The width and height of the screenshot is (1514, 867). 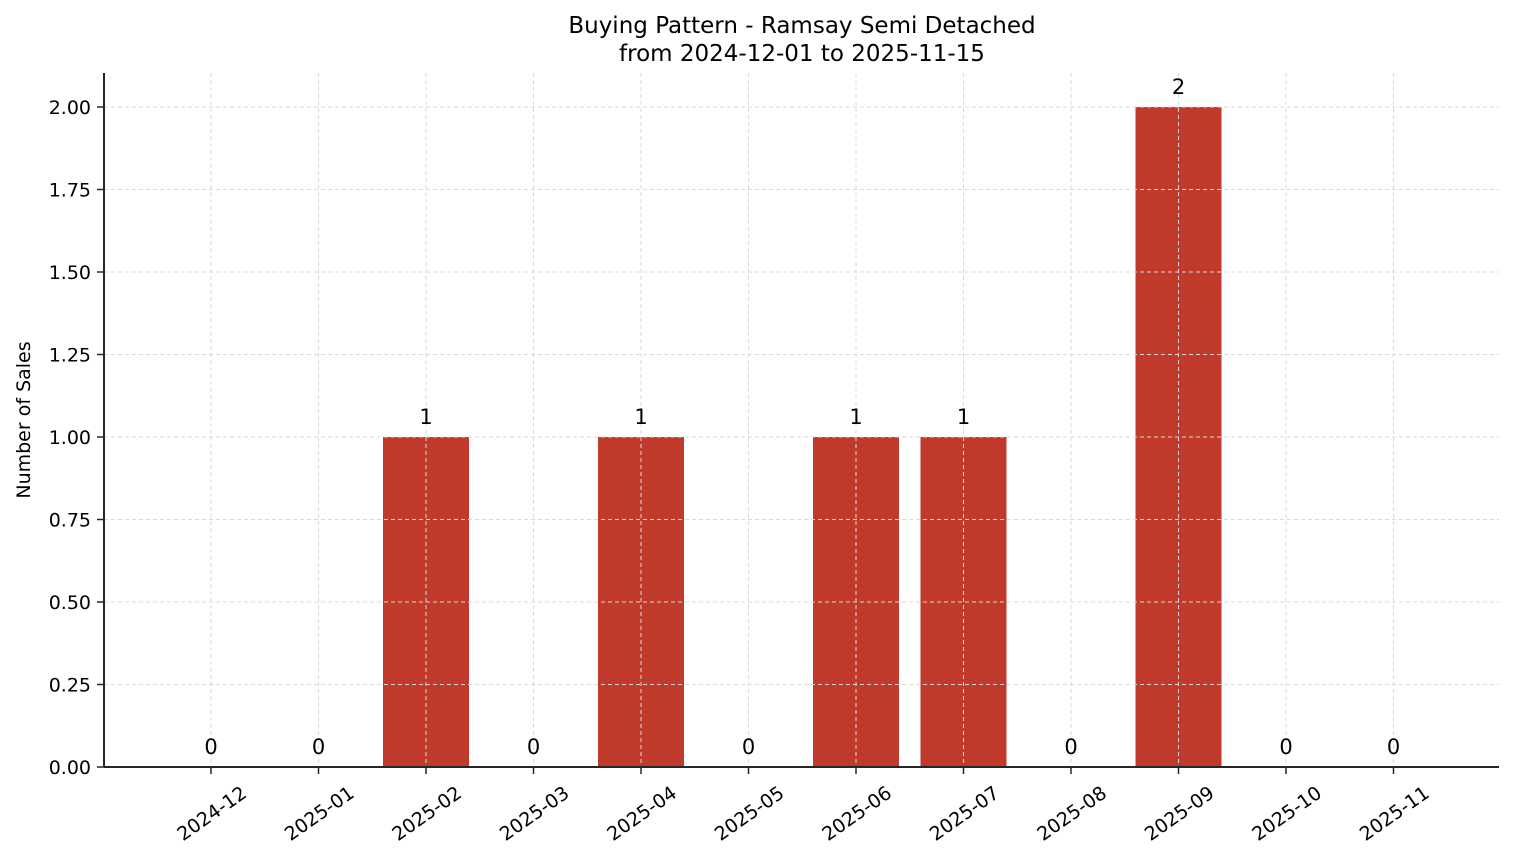 What do you see at coordinates (965, 814) in the screenshot?
I see `x-tick-label: 2025-07` at bounding box center [965, 814].